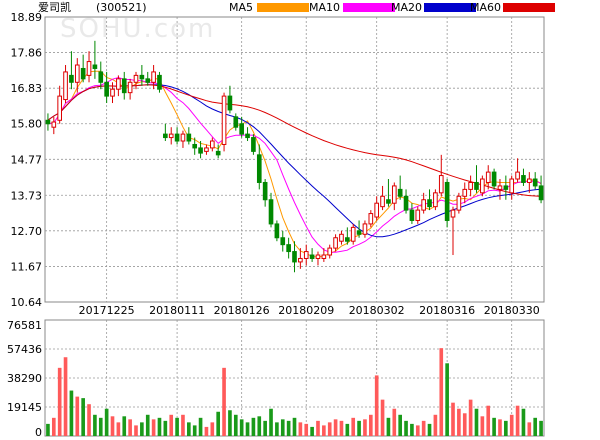 The image size is (600, 440). I want to click on watermark: SOHU.com, so click(138, 29).